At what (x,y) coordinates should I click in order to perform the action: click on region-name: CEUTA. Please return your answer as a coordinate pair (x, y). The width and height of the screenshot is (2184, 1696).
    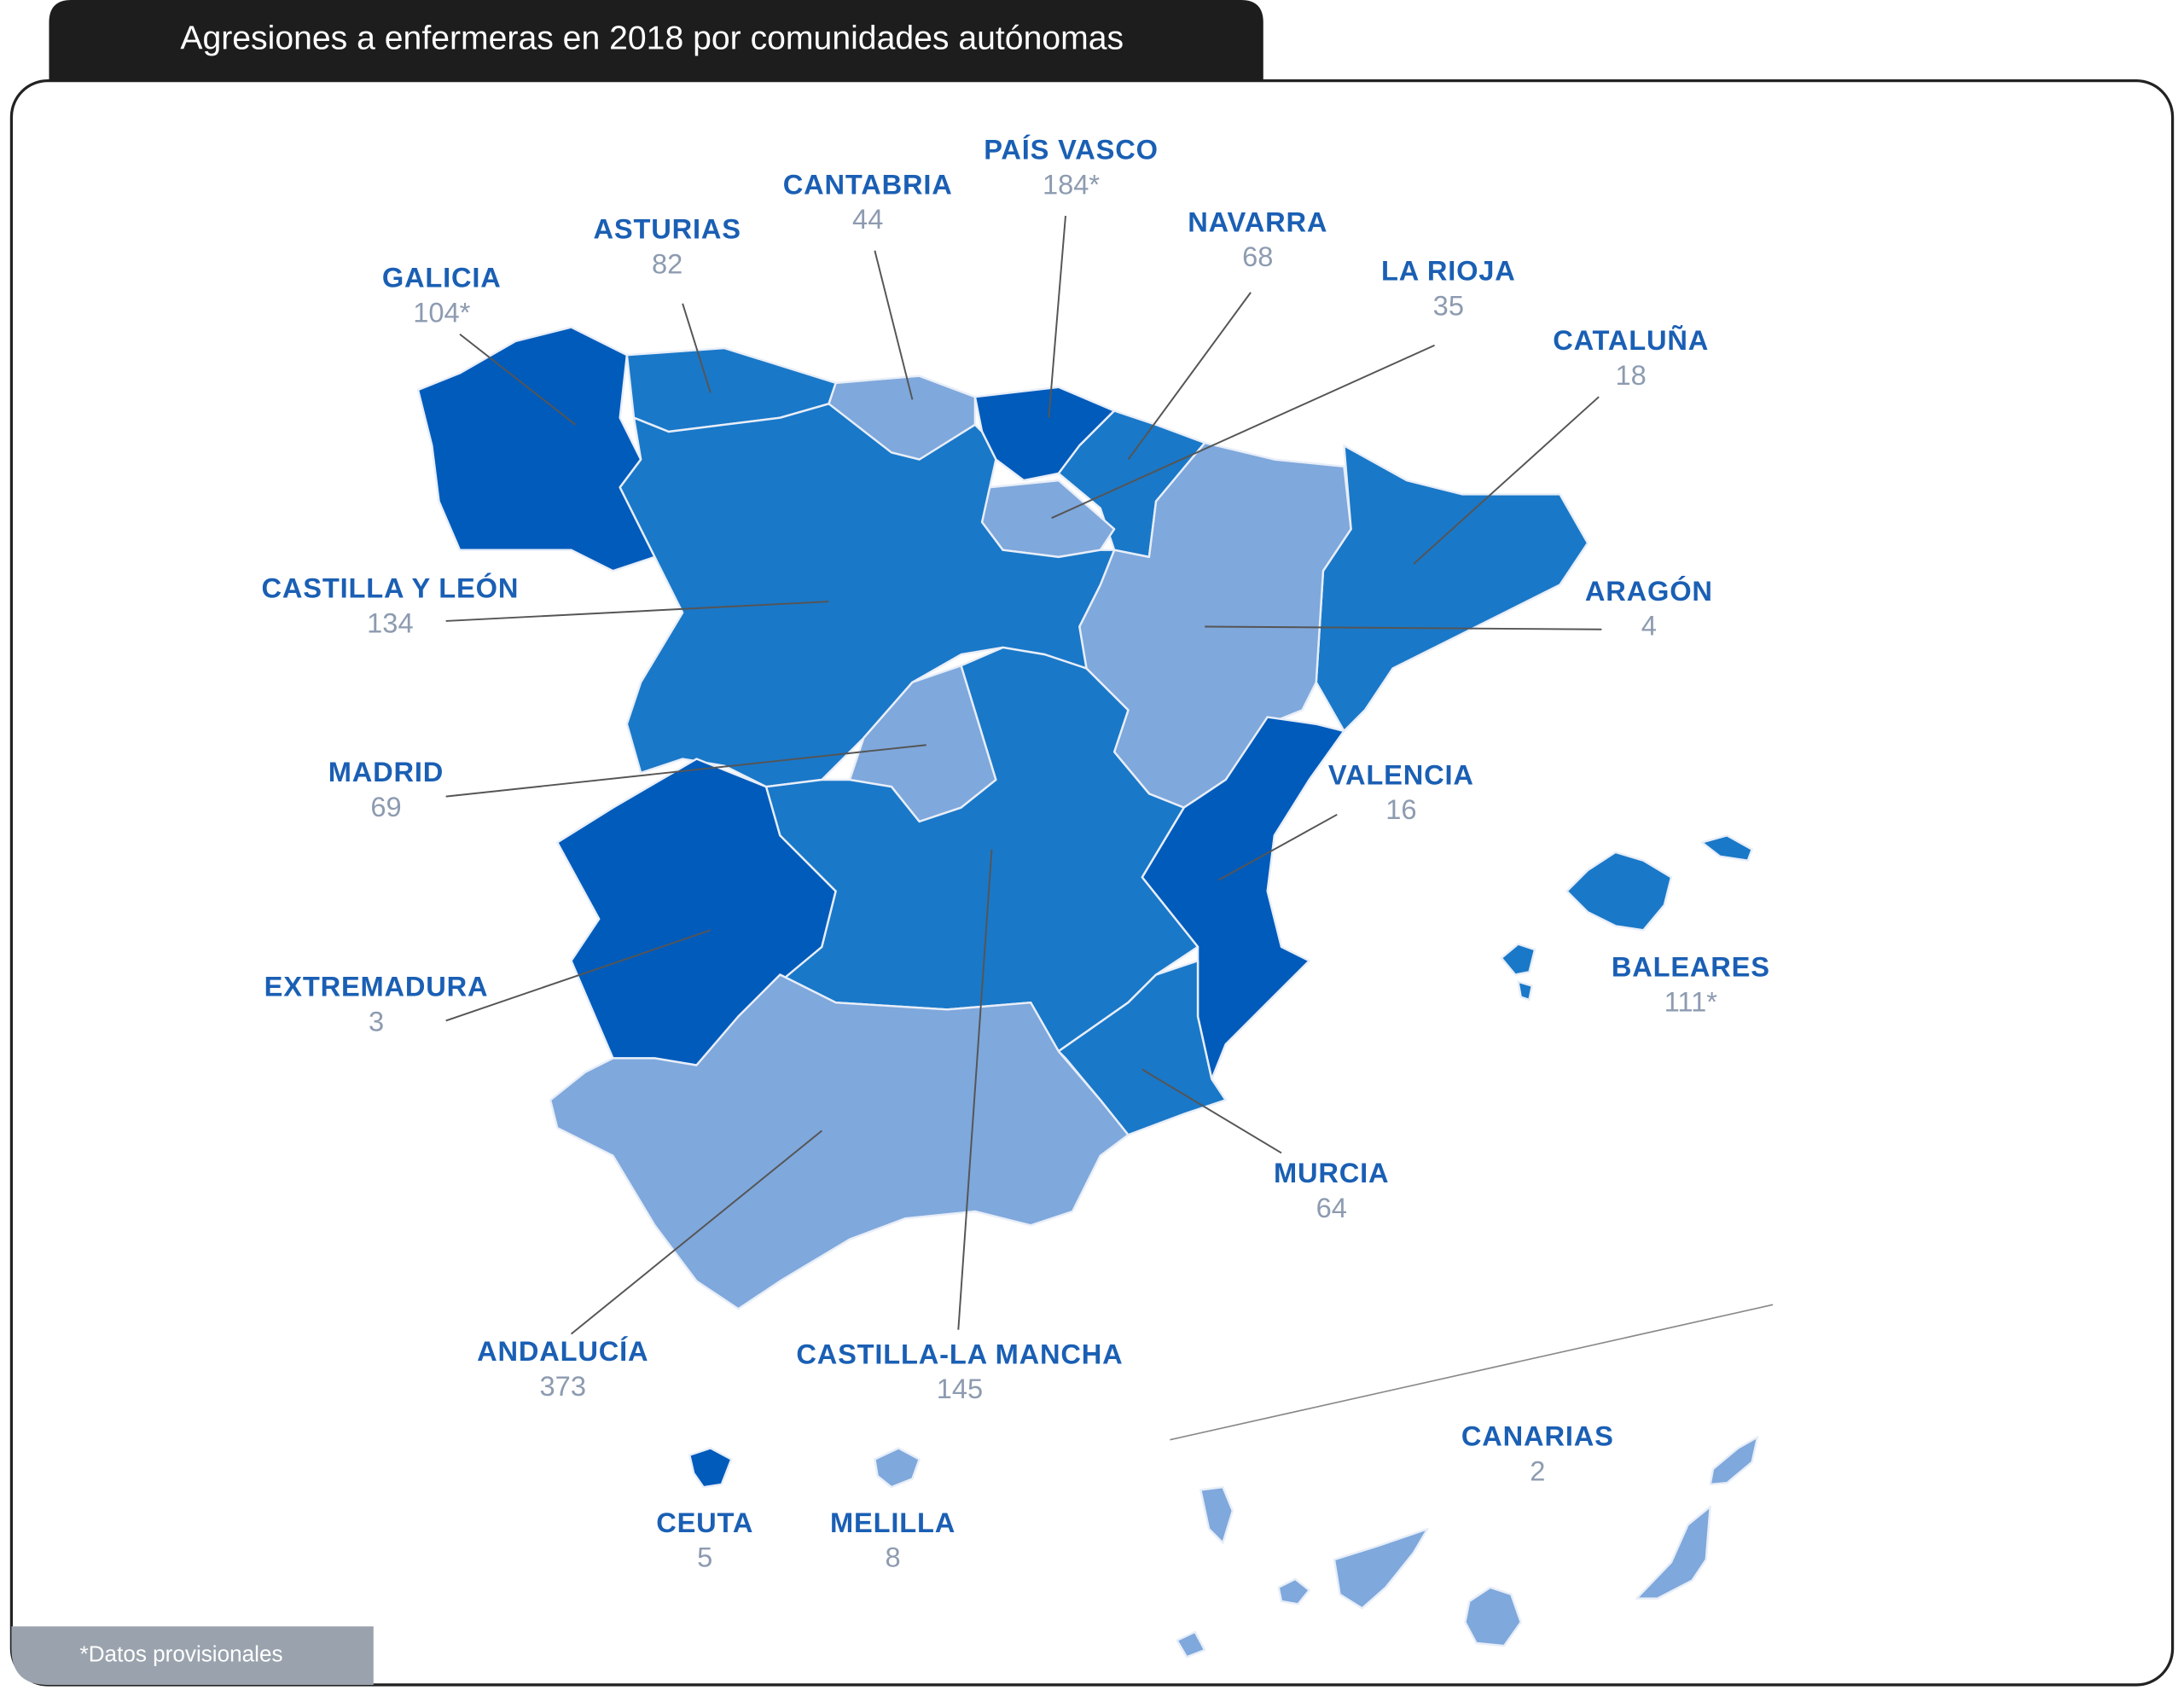
    Looking at the image, I should click on (704, 1523).